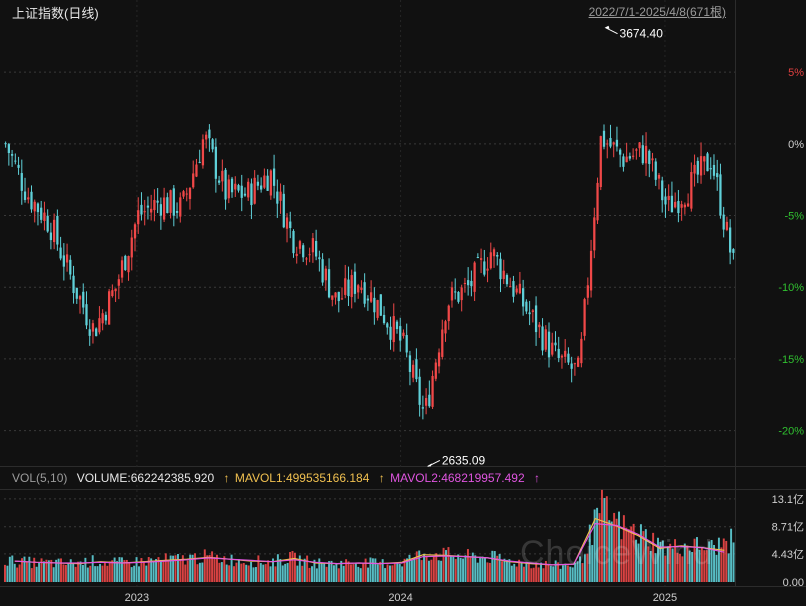  Describe the element at coordinates (55, 13) in the screenshot. I see `chart-title: 上证指数(日线)` at that location.